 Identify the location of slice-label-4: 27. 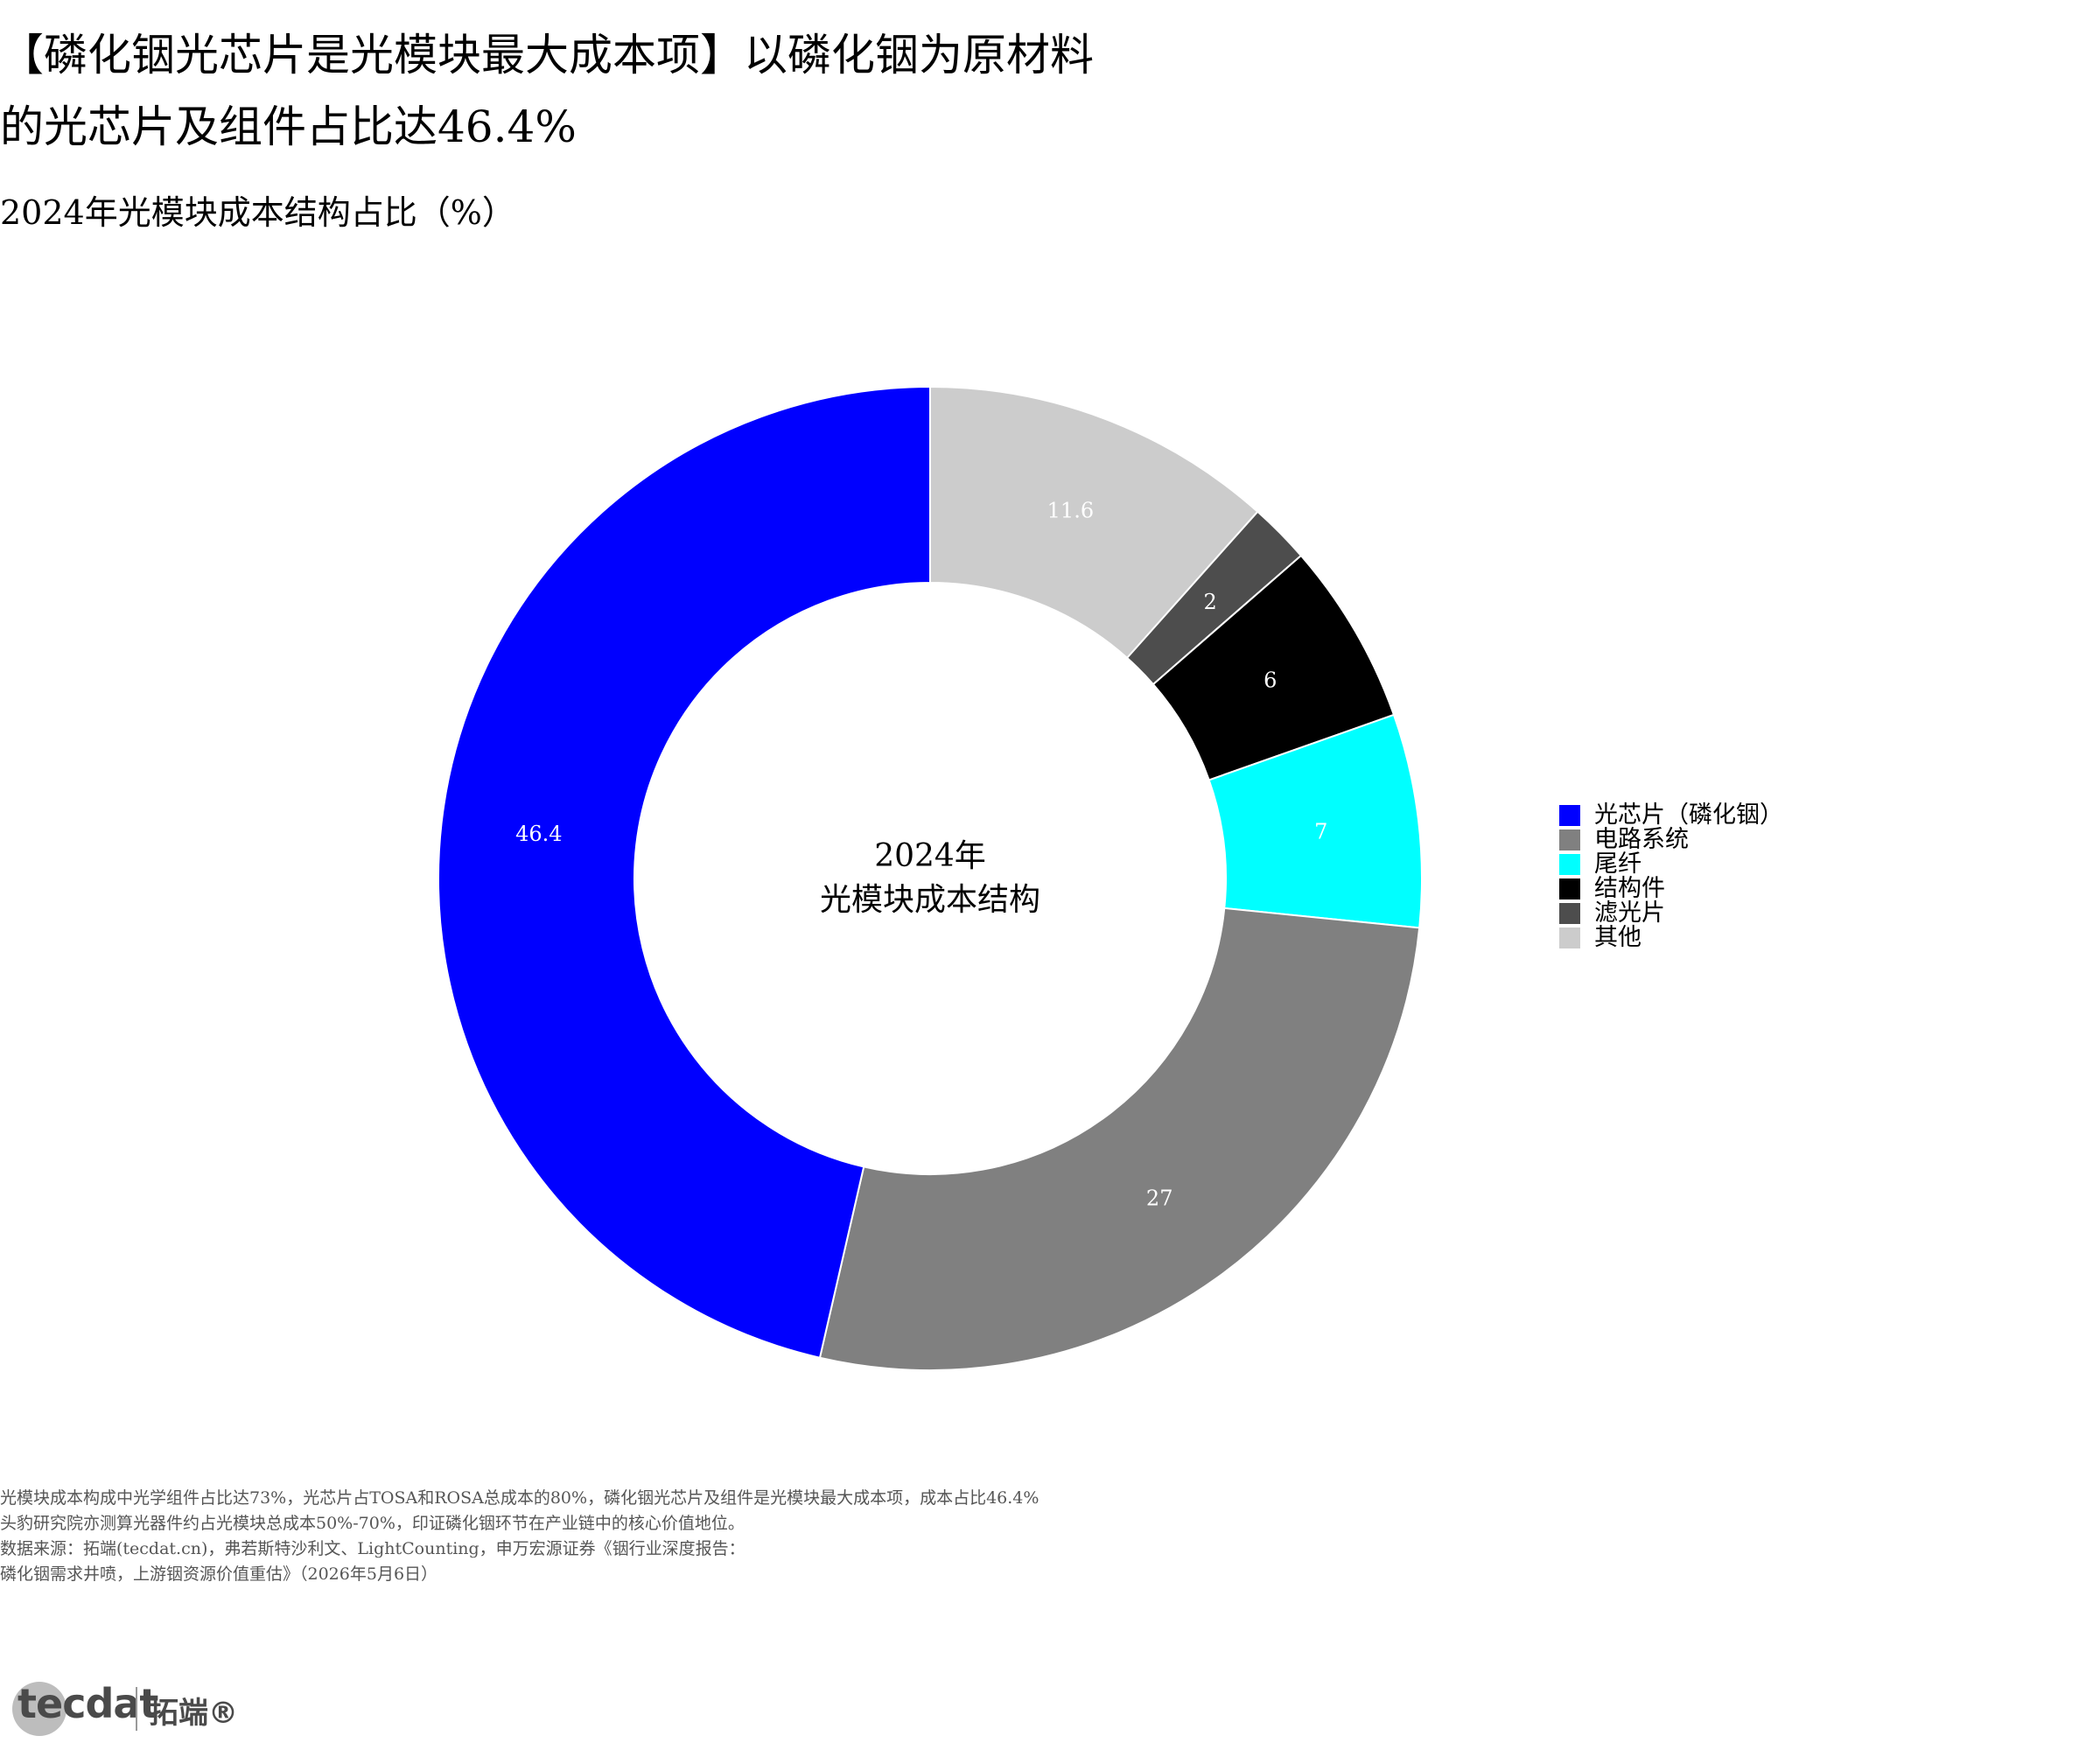
(1159, 1198).